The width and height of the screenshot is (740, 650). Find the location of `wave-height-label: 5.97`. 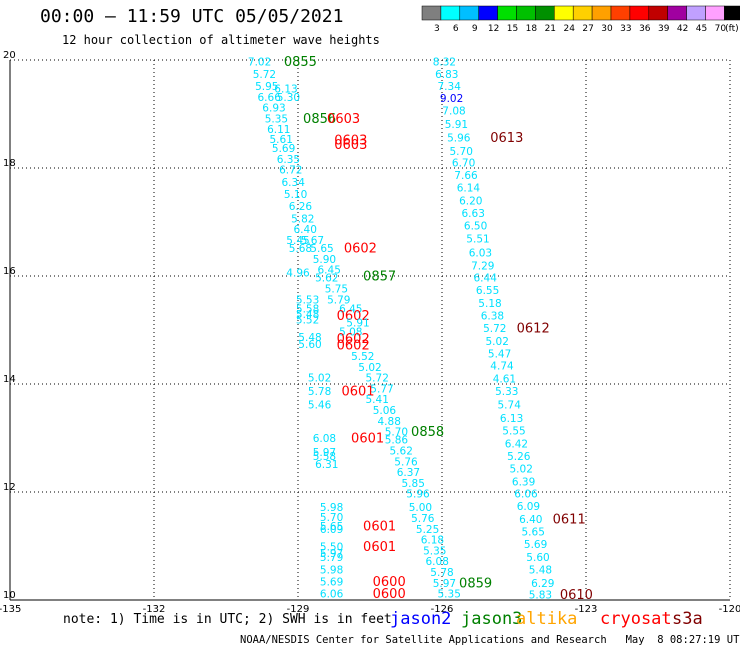

wave-height-label: 5.97 is located at coordinates (331, 554).